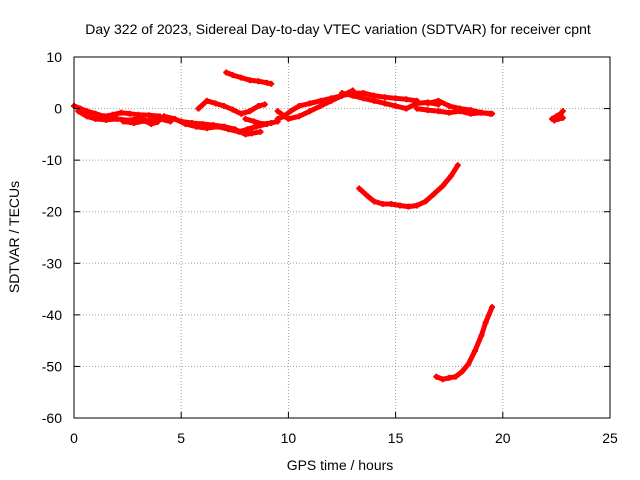  I want to click on x-tick-label: 15, so click(396, 438).